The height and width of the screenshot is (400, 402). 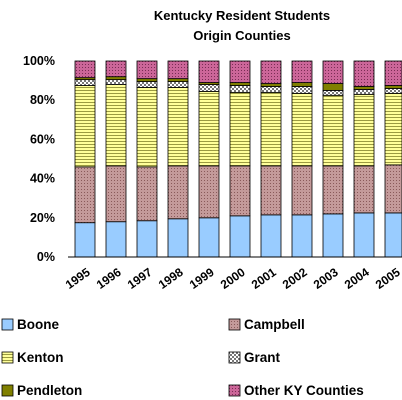 I want to click on y-tick-label: 40%, so click(x=42, y=179).